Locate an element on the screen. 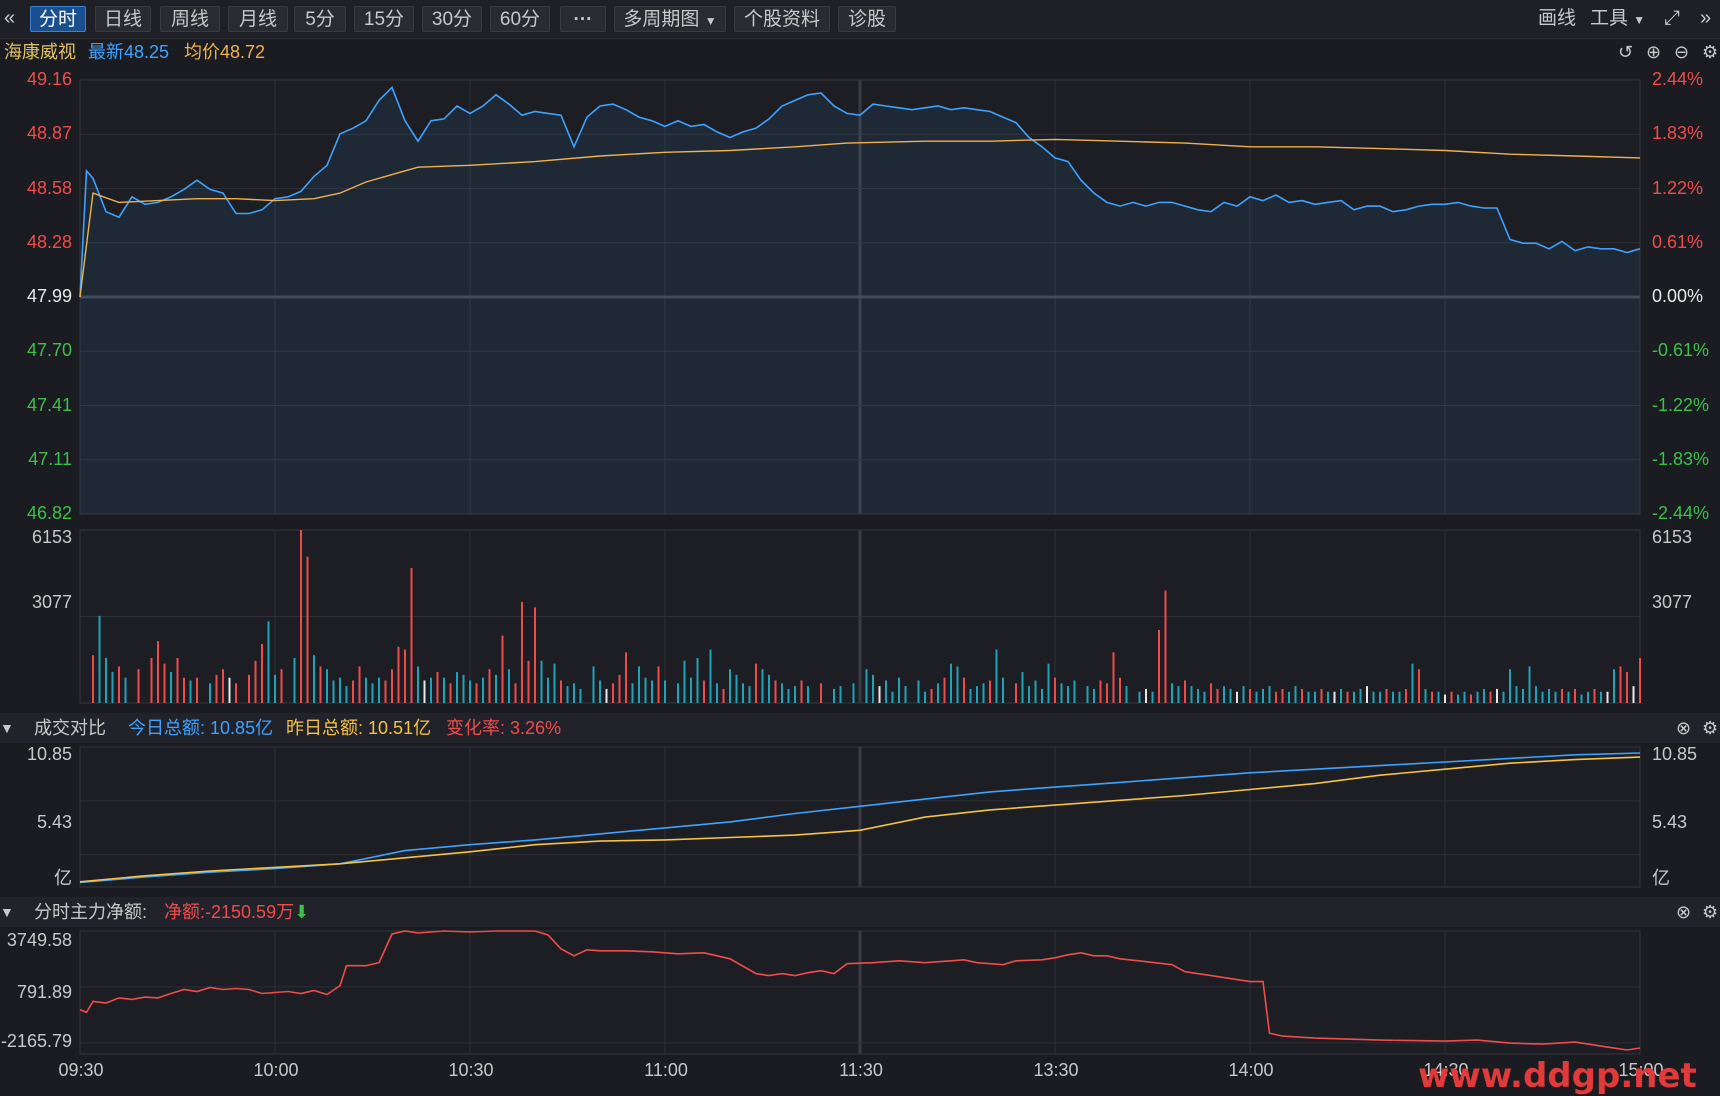 This screenshot has height=1096, width=1720. avg-price: 均价48.72 is located at coordinates (224, 52).